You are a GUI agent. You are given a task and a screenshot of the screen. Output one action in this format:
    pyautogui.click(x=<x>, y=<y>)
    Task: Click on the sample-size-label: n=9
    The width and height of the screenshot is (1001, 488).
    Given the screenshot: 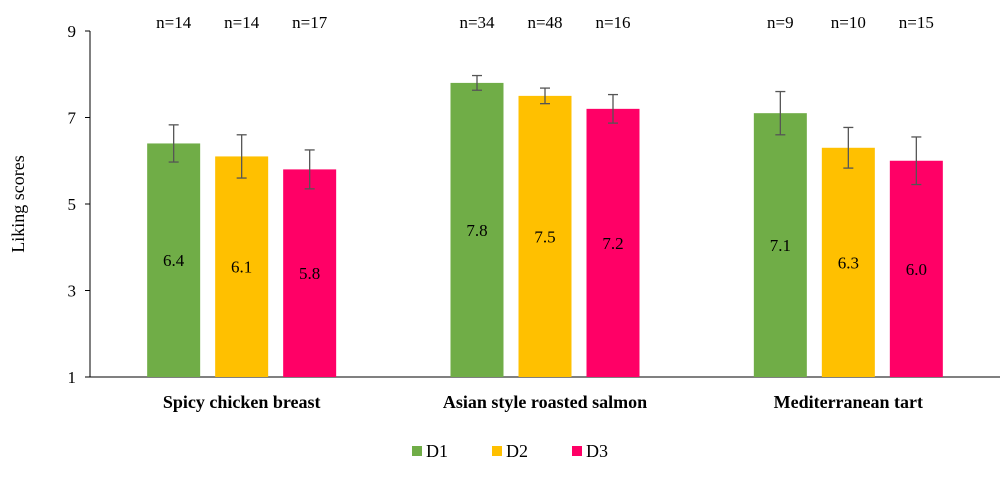 What is the action you would take?
    pyautogui.click(x=780, y=22)
    